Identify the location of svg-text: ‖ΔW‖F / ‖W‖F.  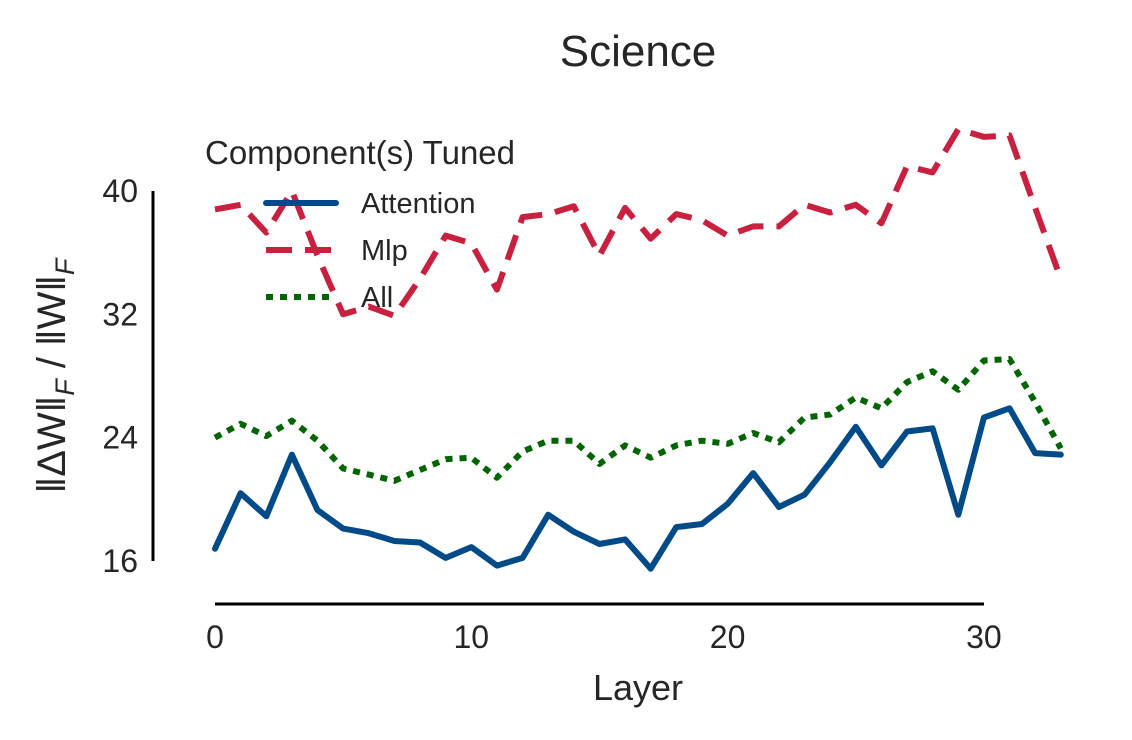
(55, 375).